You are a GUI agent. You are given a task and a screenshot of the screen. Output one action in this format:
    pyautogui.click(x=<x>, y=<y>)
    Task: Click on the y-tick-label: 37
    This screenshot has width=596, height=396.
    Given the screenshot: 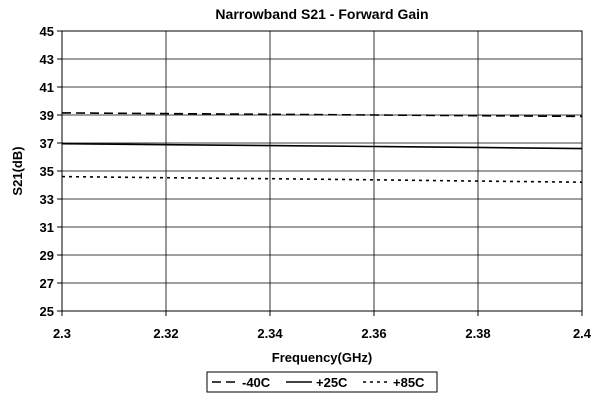 What is the action you would take?
    pyautogui.click(x=47, y=143)
    